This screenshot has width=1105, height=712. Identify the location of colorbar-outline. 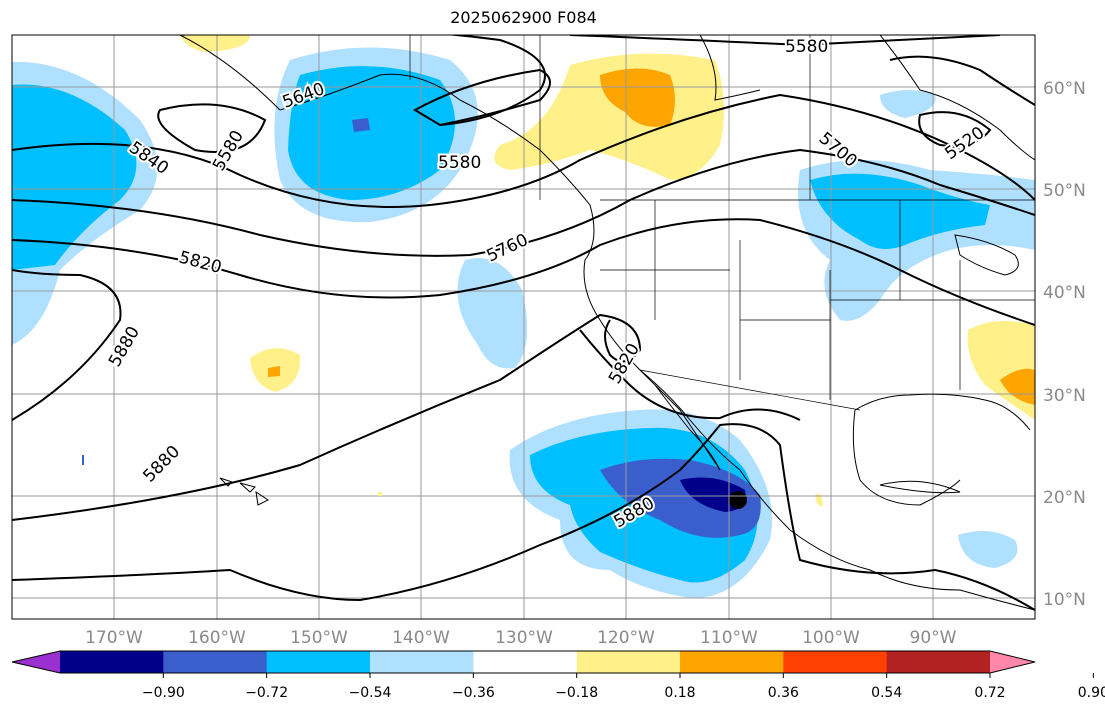
(523, 662).